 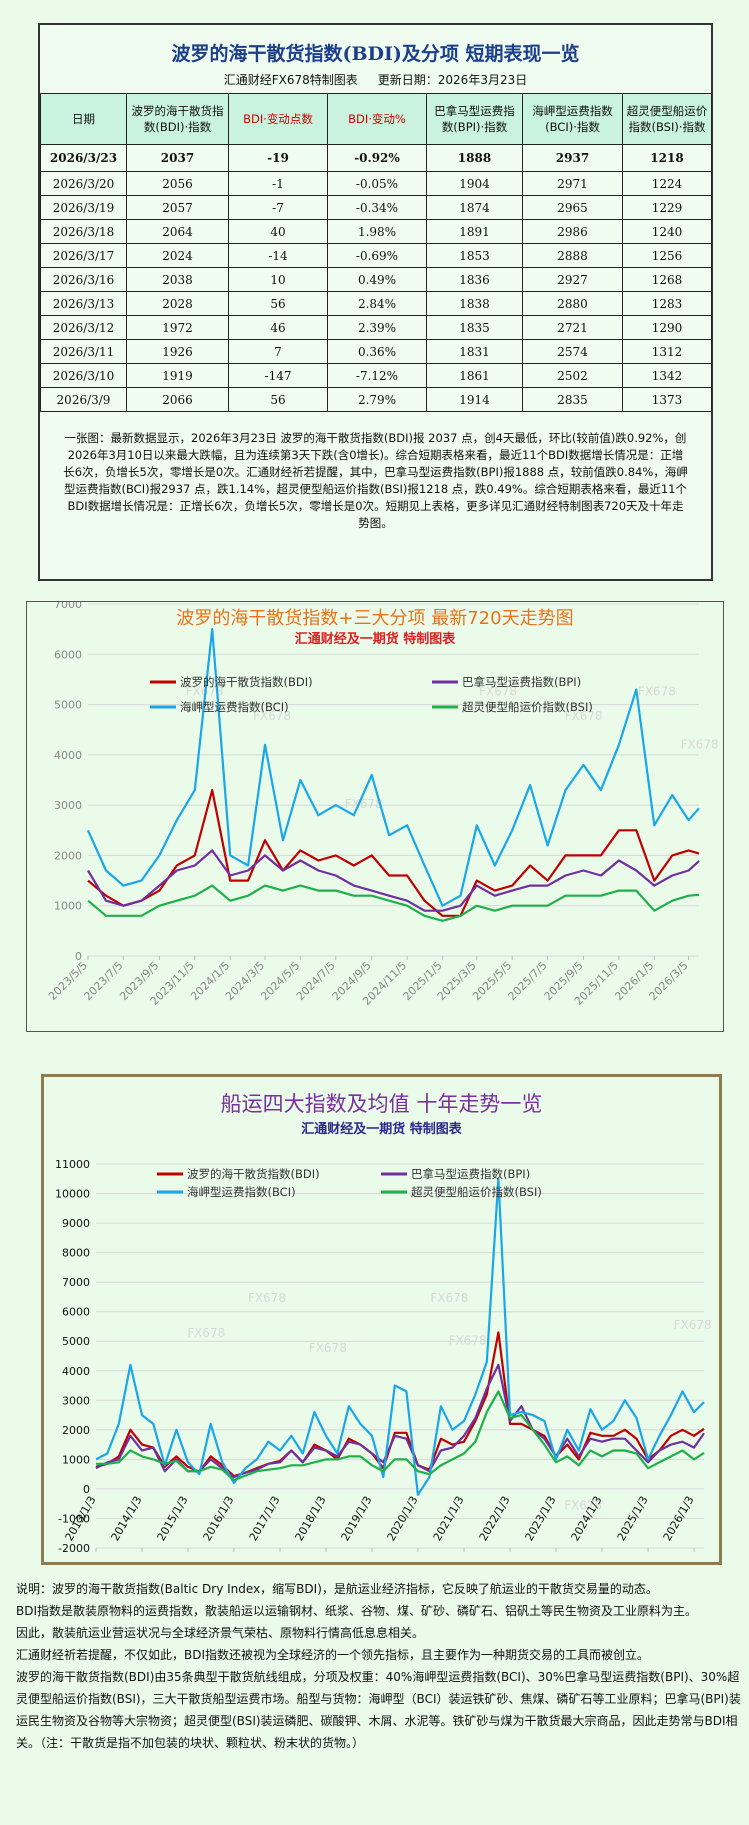 What do you see at coordinates (177, 351) in the screenshot?
I see `table-cell: 1926` at bounding box center [177, 351].